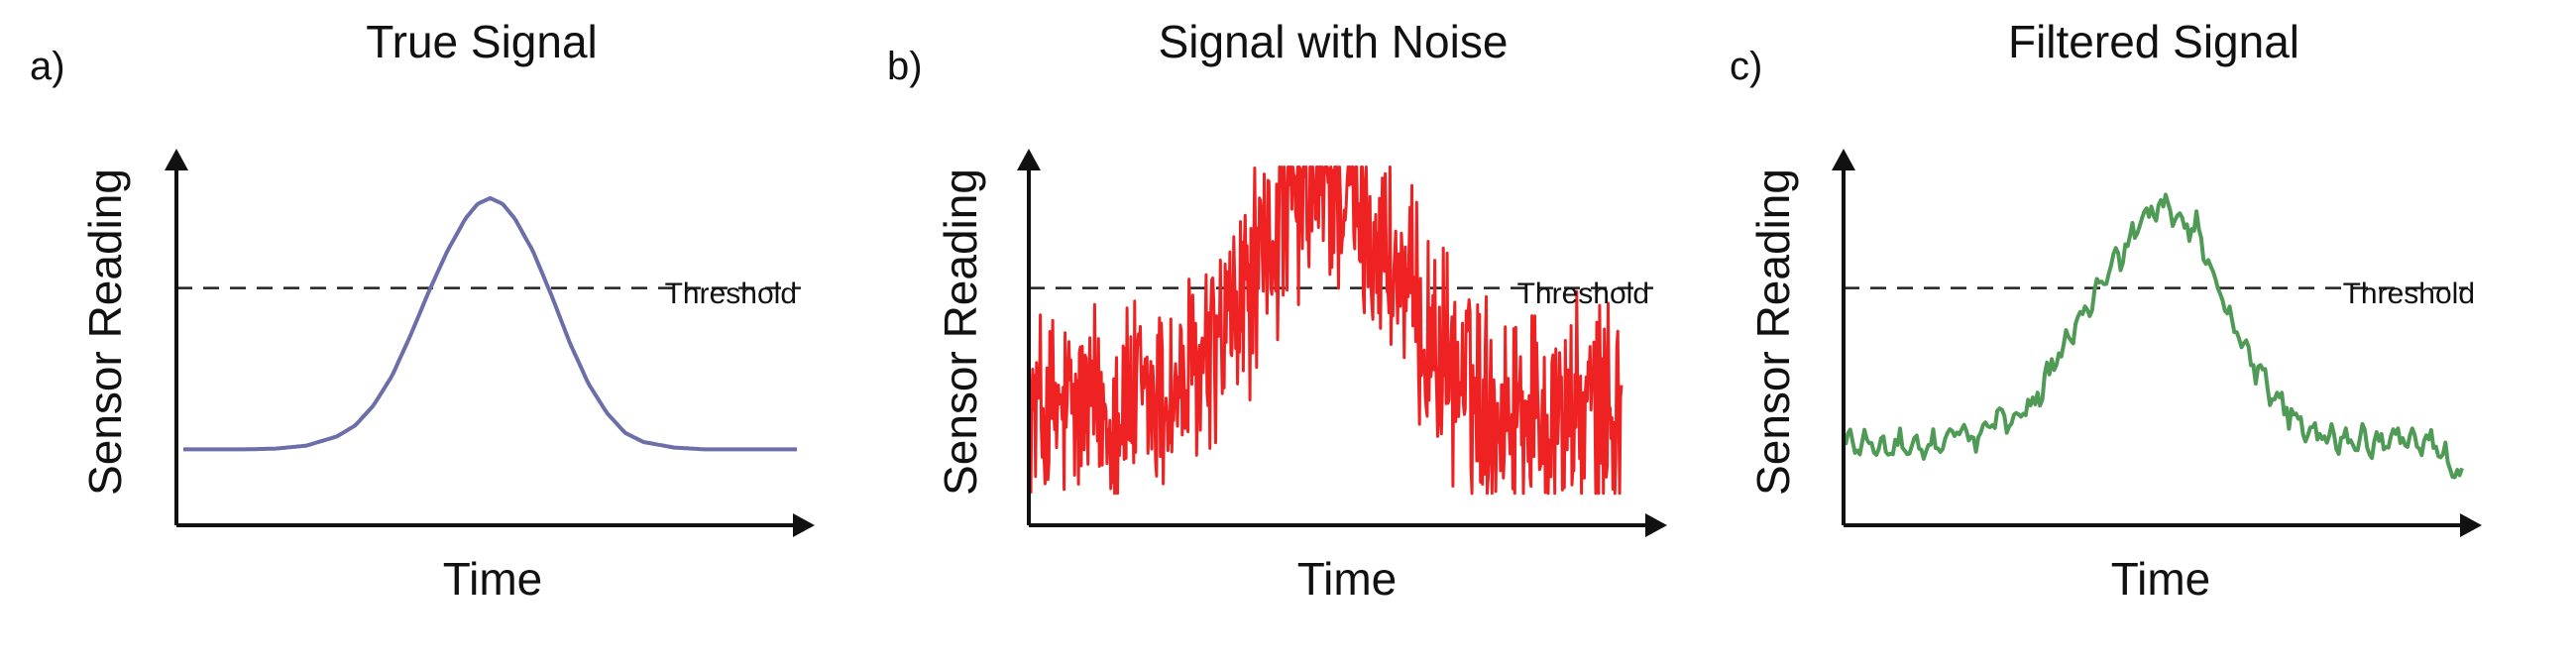  What do you see at coordinates (2153, 41) in the screenshot?
I see `panel-title: Filtered Signal` at bounding box center [2153, 41].